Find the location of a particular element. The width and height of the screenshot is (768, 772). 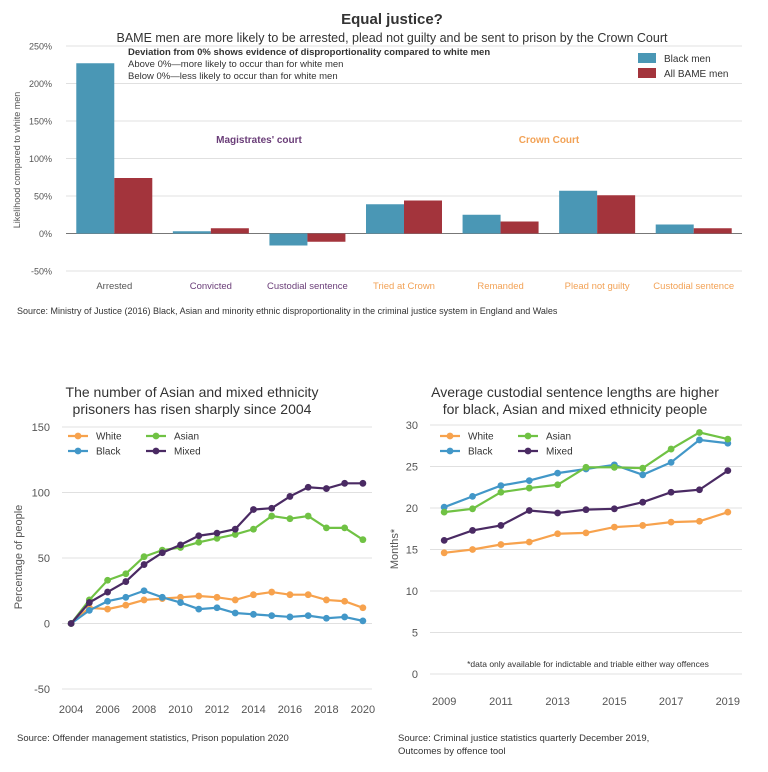

bar-x-tick-label: Arrested is located at coordinates (114, 286).